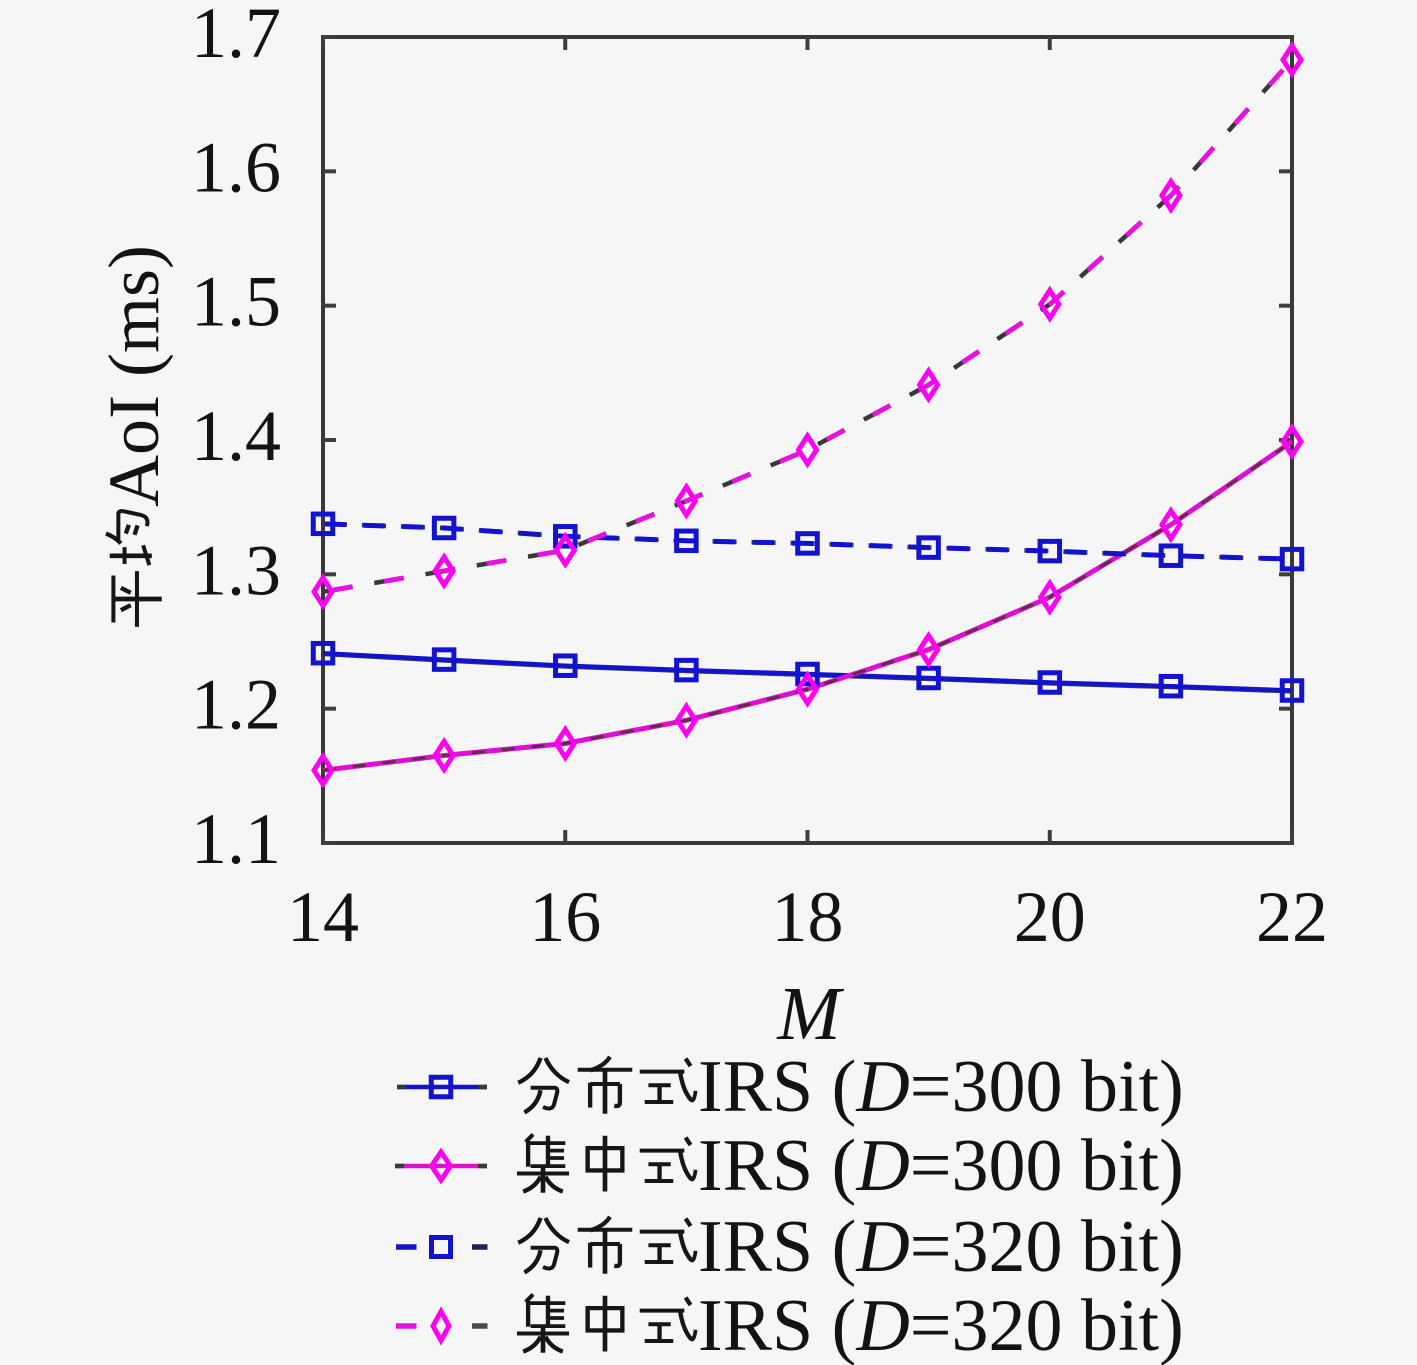  I want to click on svg-text: 20, so click(1050, 917).